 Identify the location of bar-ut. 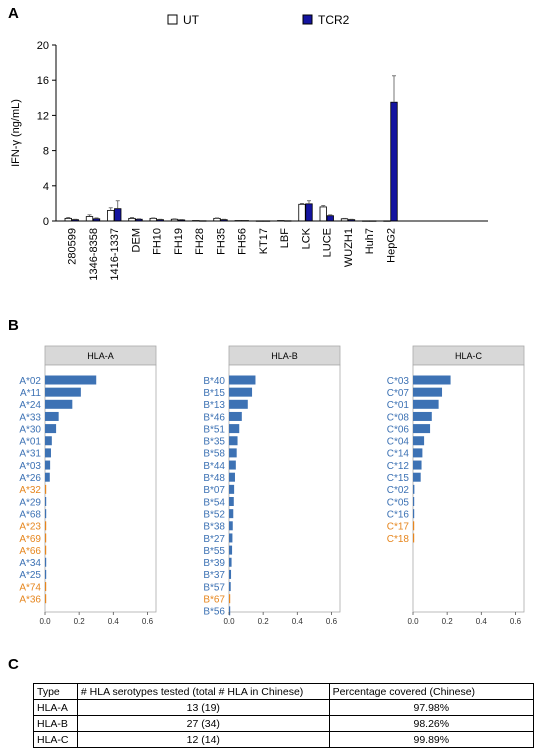
(89, 219).